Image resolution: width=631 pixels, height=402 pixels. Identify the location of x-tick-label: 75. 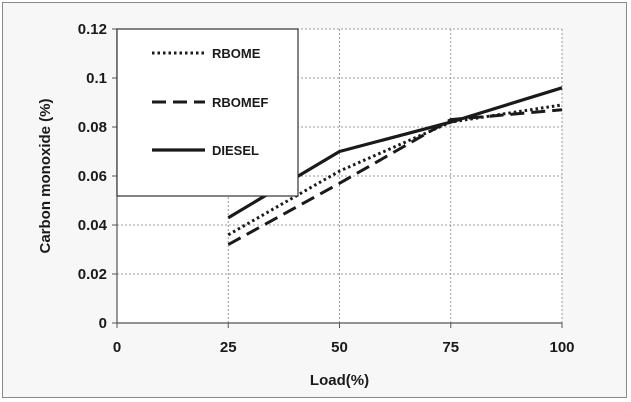
(450, 347).